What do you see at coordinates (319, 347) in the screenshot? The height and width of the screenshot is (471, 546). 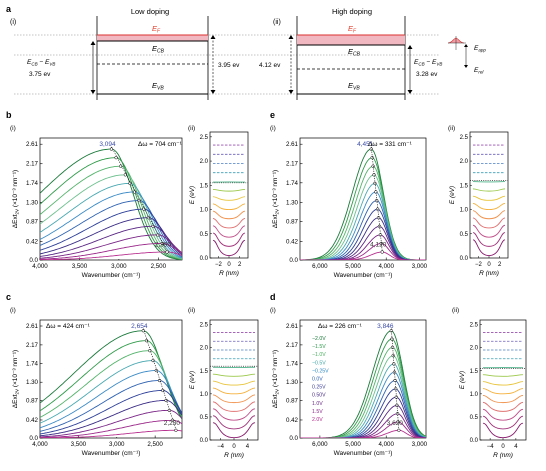 I see `legend-entry: −1.5V` at bounding box center [319, 347].